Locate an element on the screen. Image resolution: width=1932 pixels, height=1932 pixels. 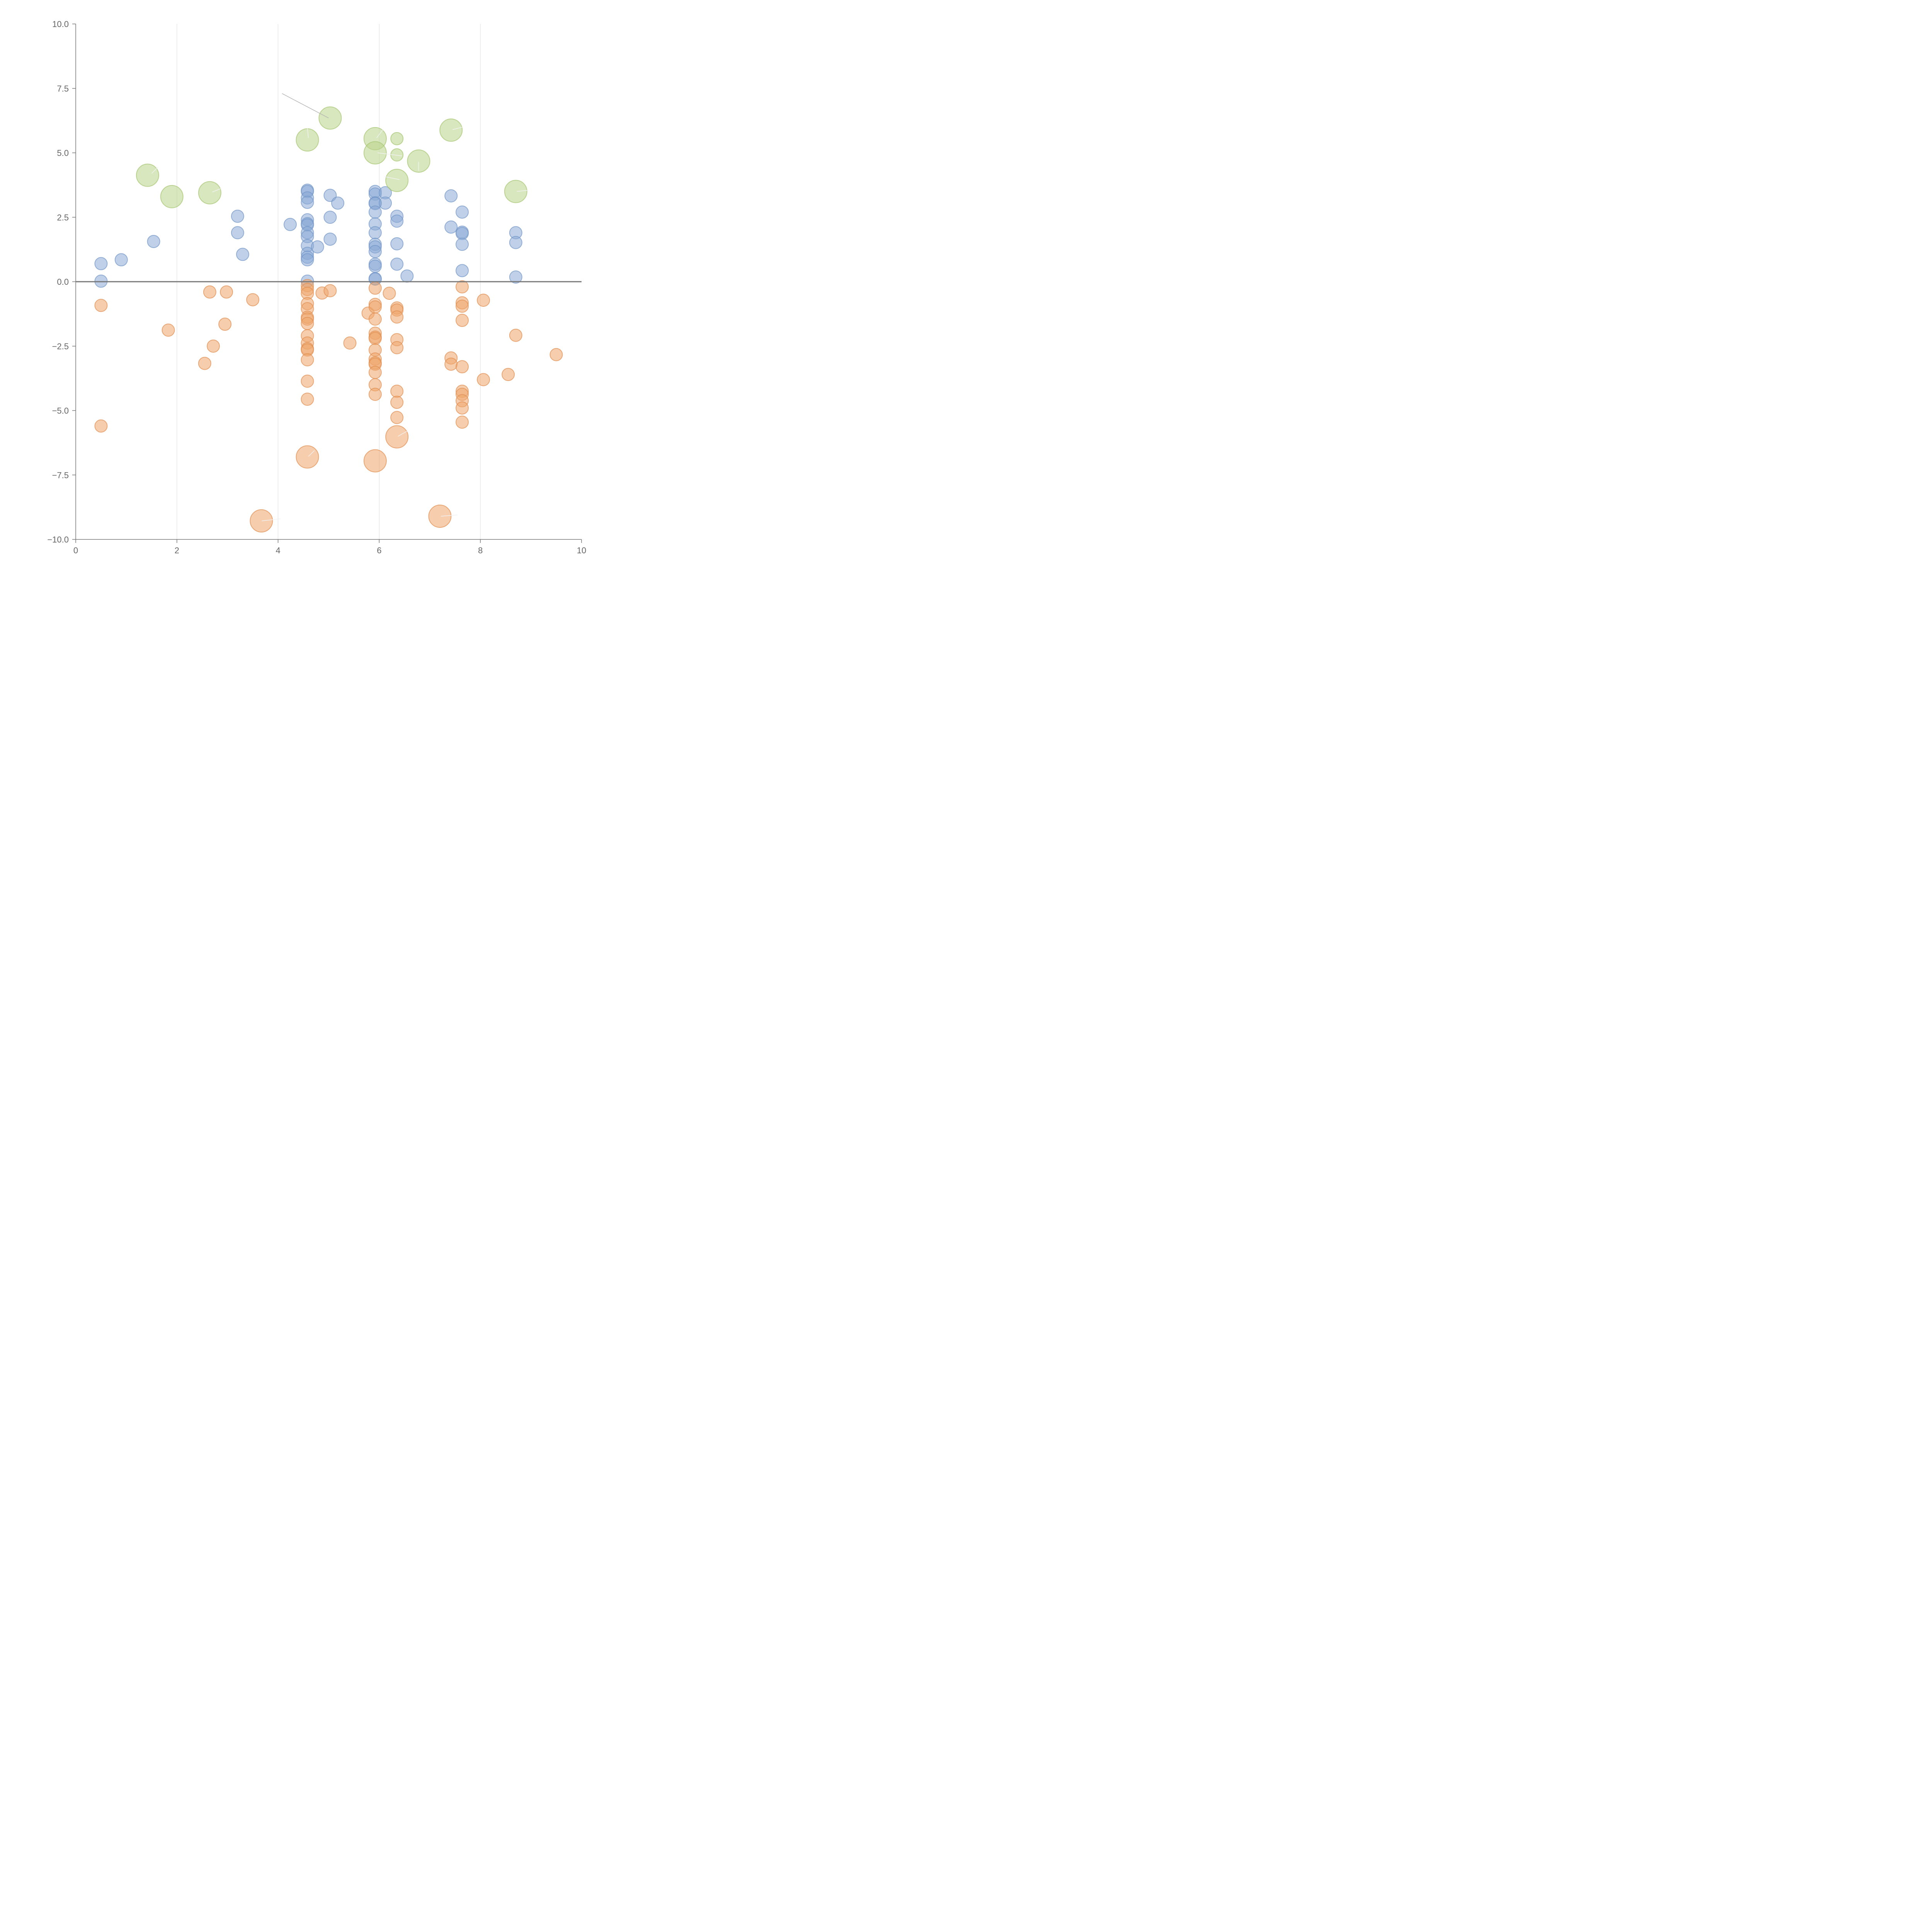
y-tick-label: 10.0 is located at coordinates (61, 24).